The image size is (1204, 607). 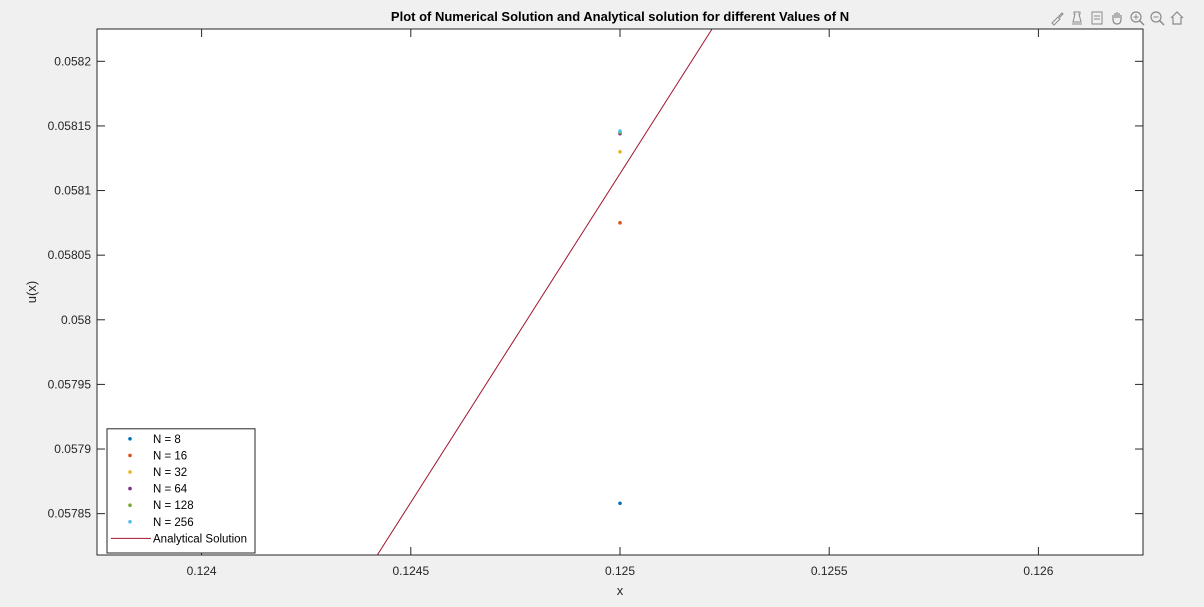 What do you see at coordinates (70, 514) in the screenshot?
I see `y-tick-label: 0.05785` at bounding box center [70, 514].